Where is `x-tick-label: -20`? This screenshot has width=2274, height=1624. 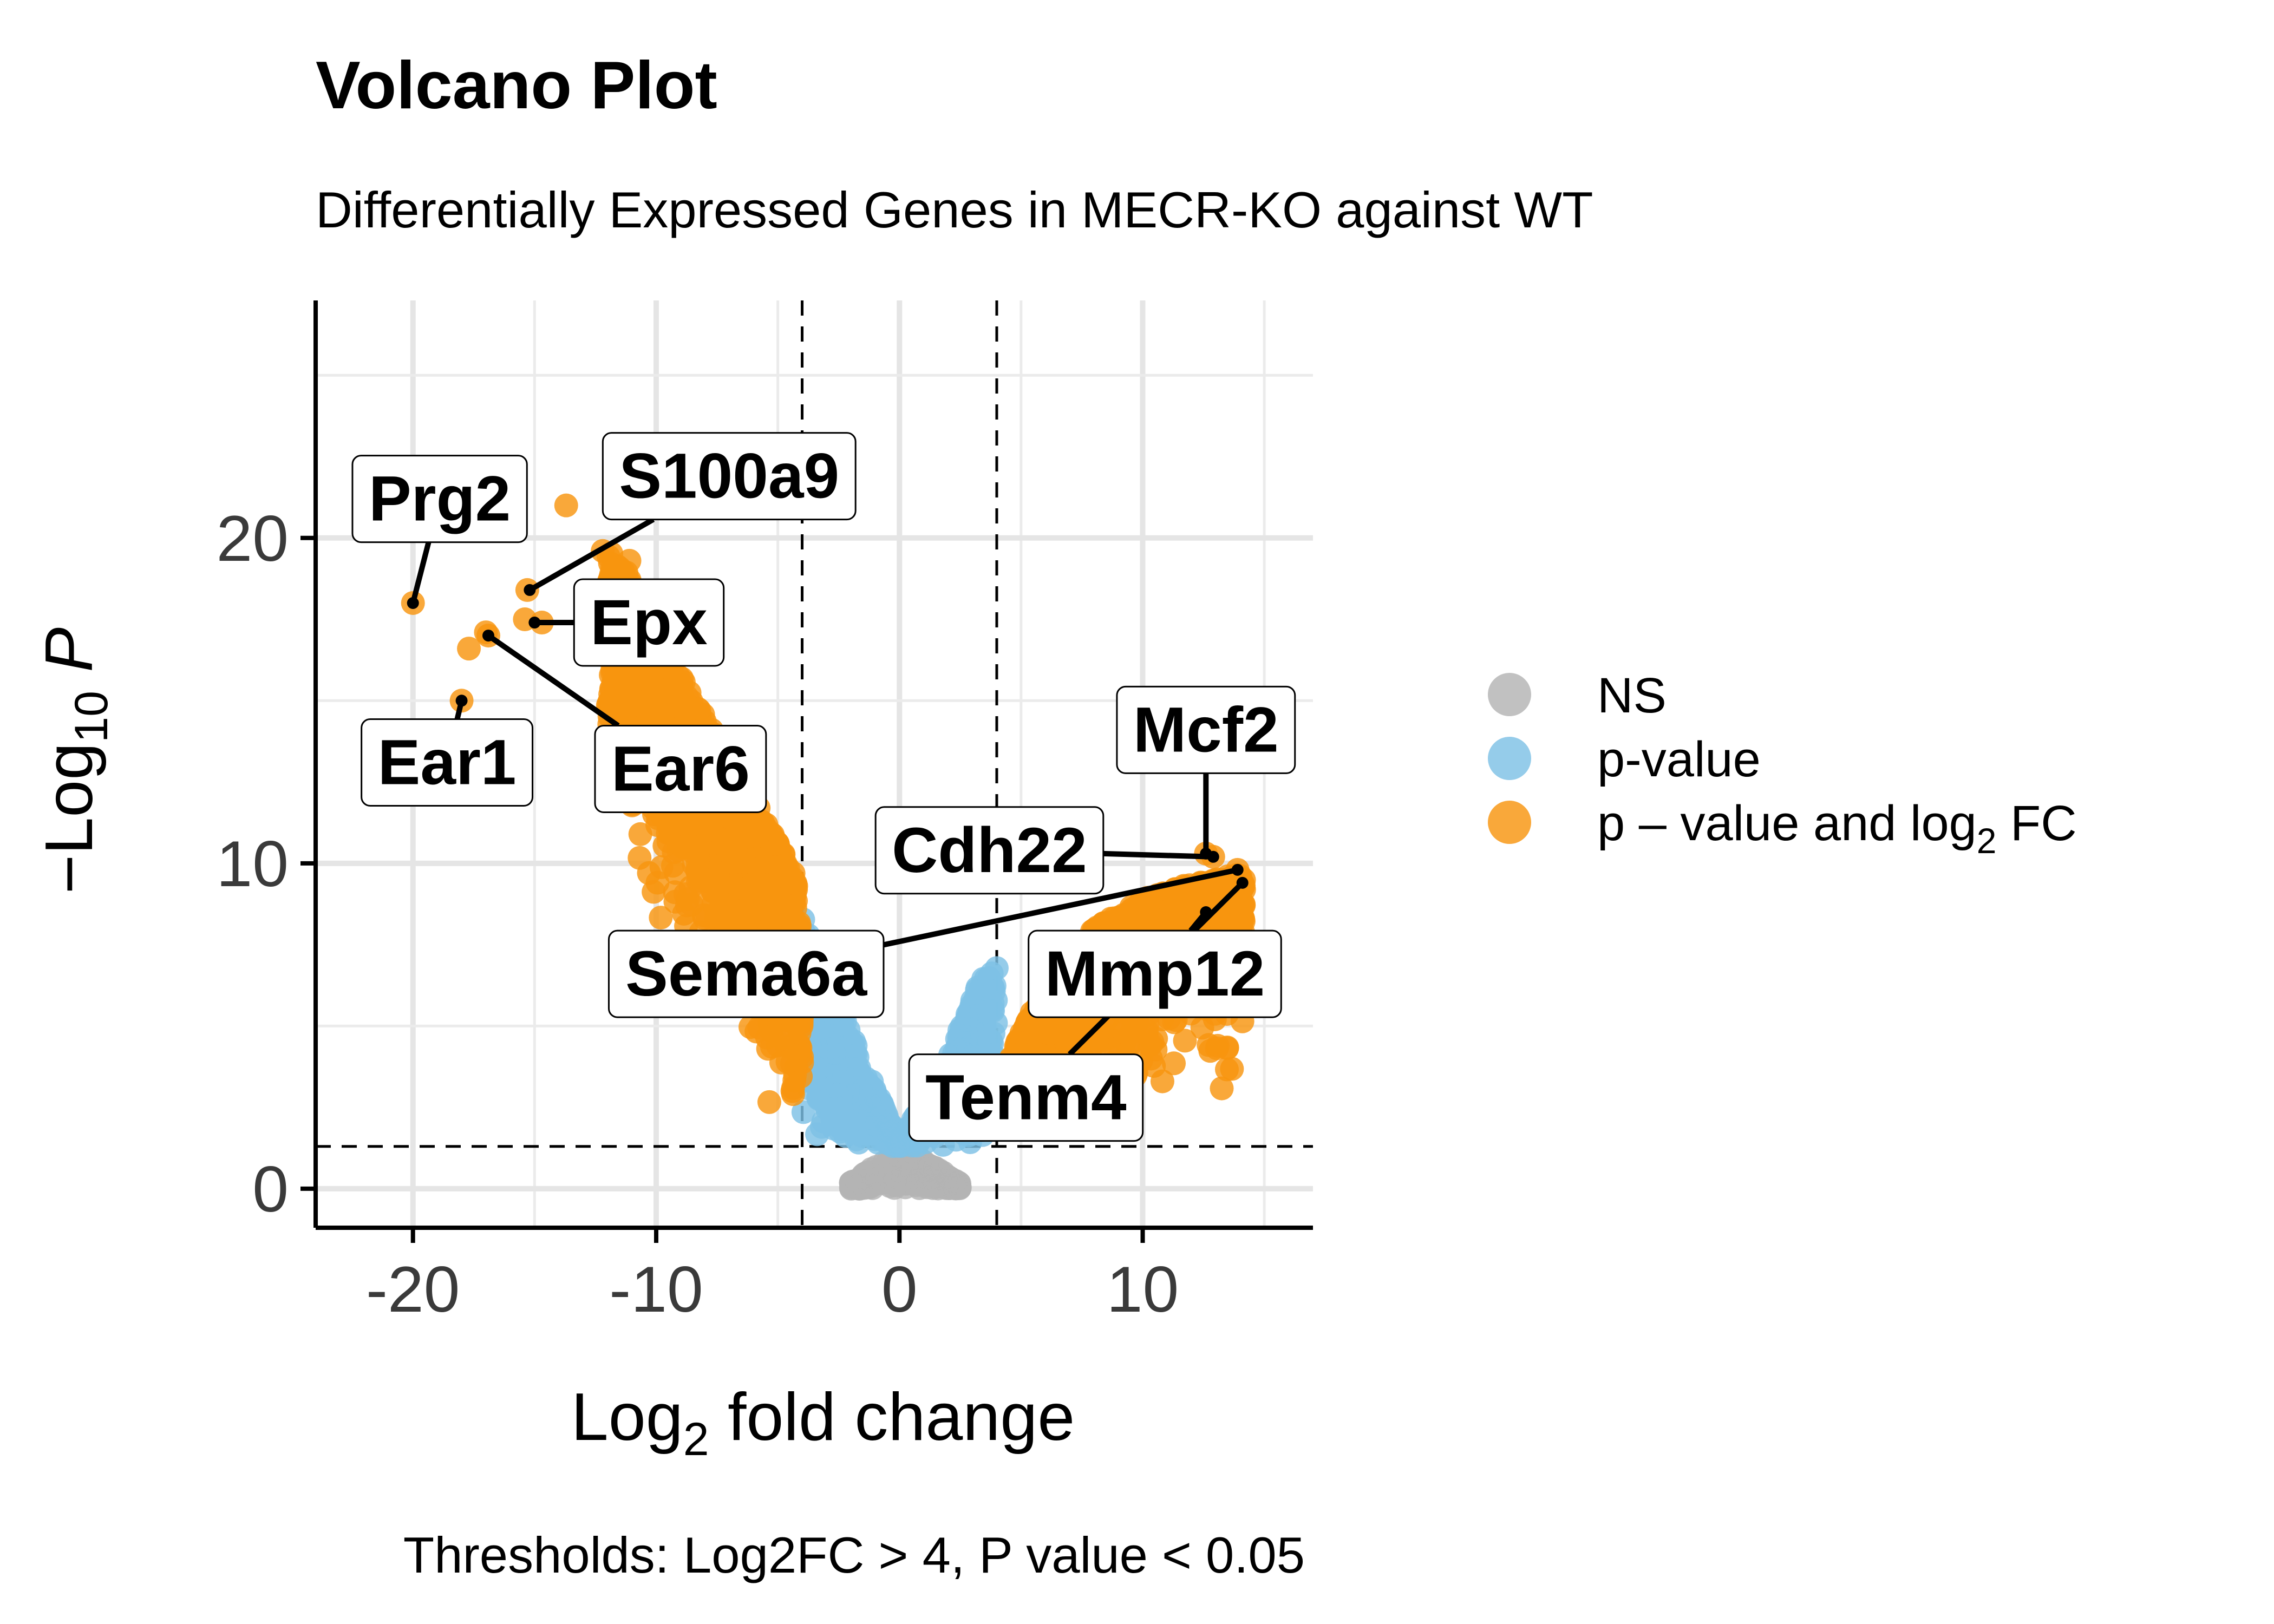 x-tick-label: -20 is located at coordinates (413, 1289).